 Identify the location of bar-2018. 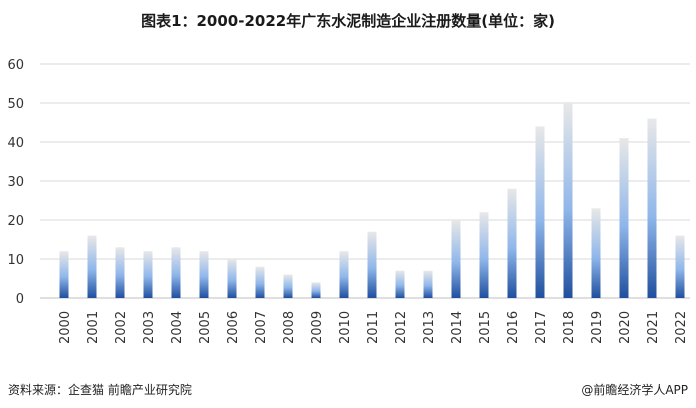
(568, 200).